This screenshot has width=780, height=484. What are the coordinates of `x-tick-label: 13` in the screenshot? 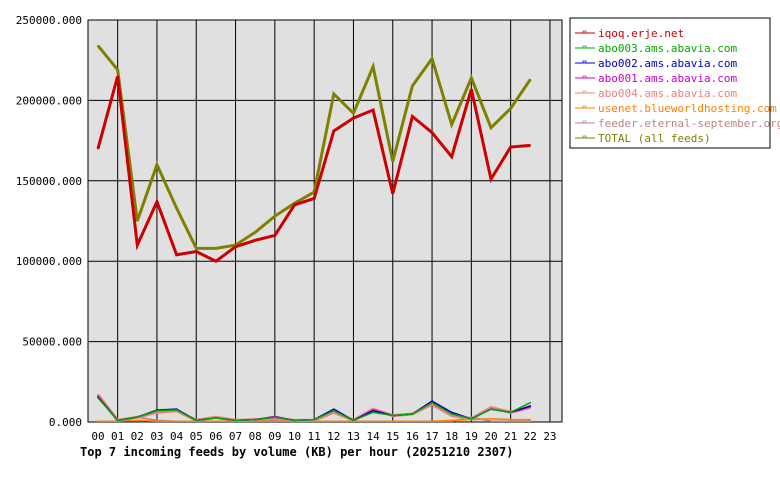 It's located at (353, 436).